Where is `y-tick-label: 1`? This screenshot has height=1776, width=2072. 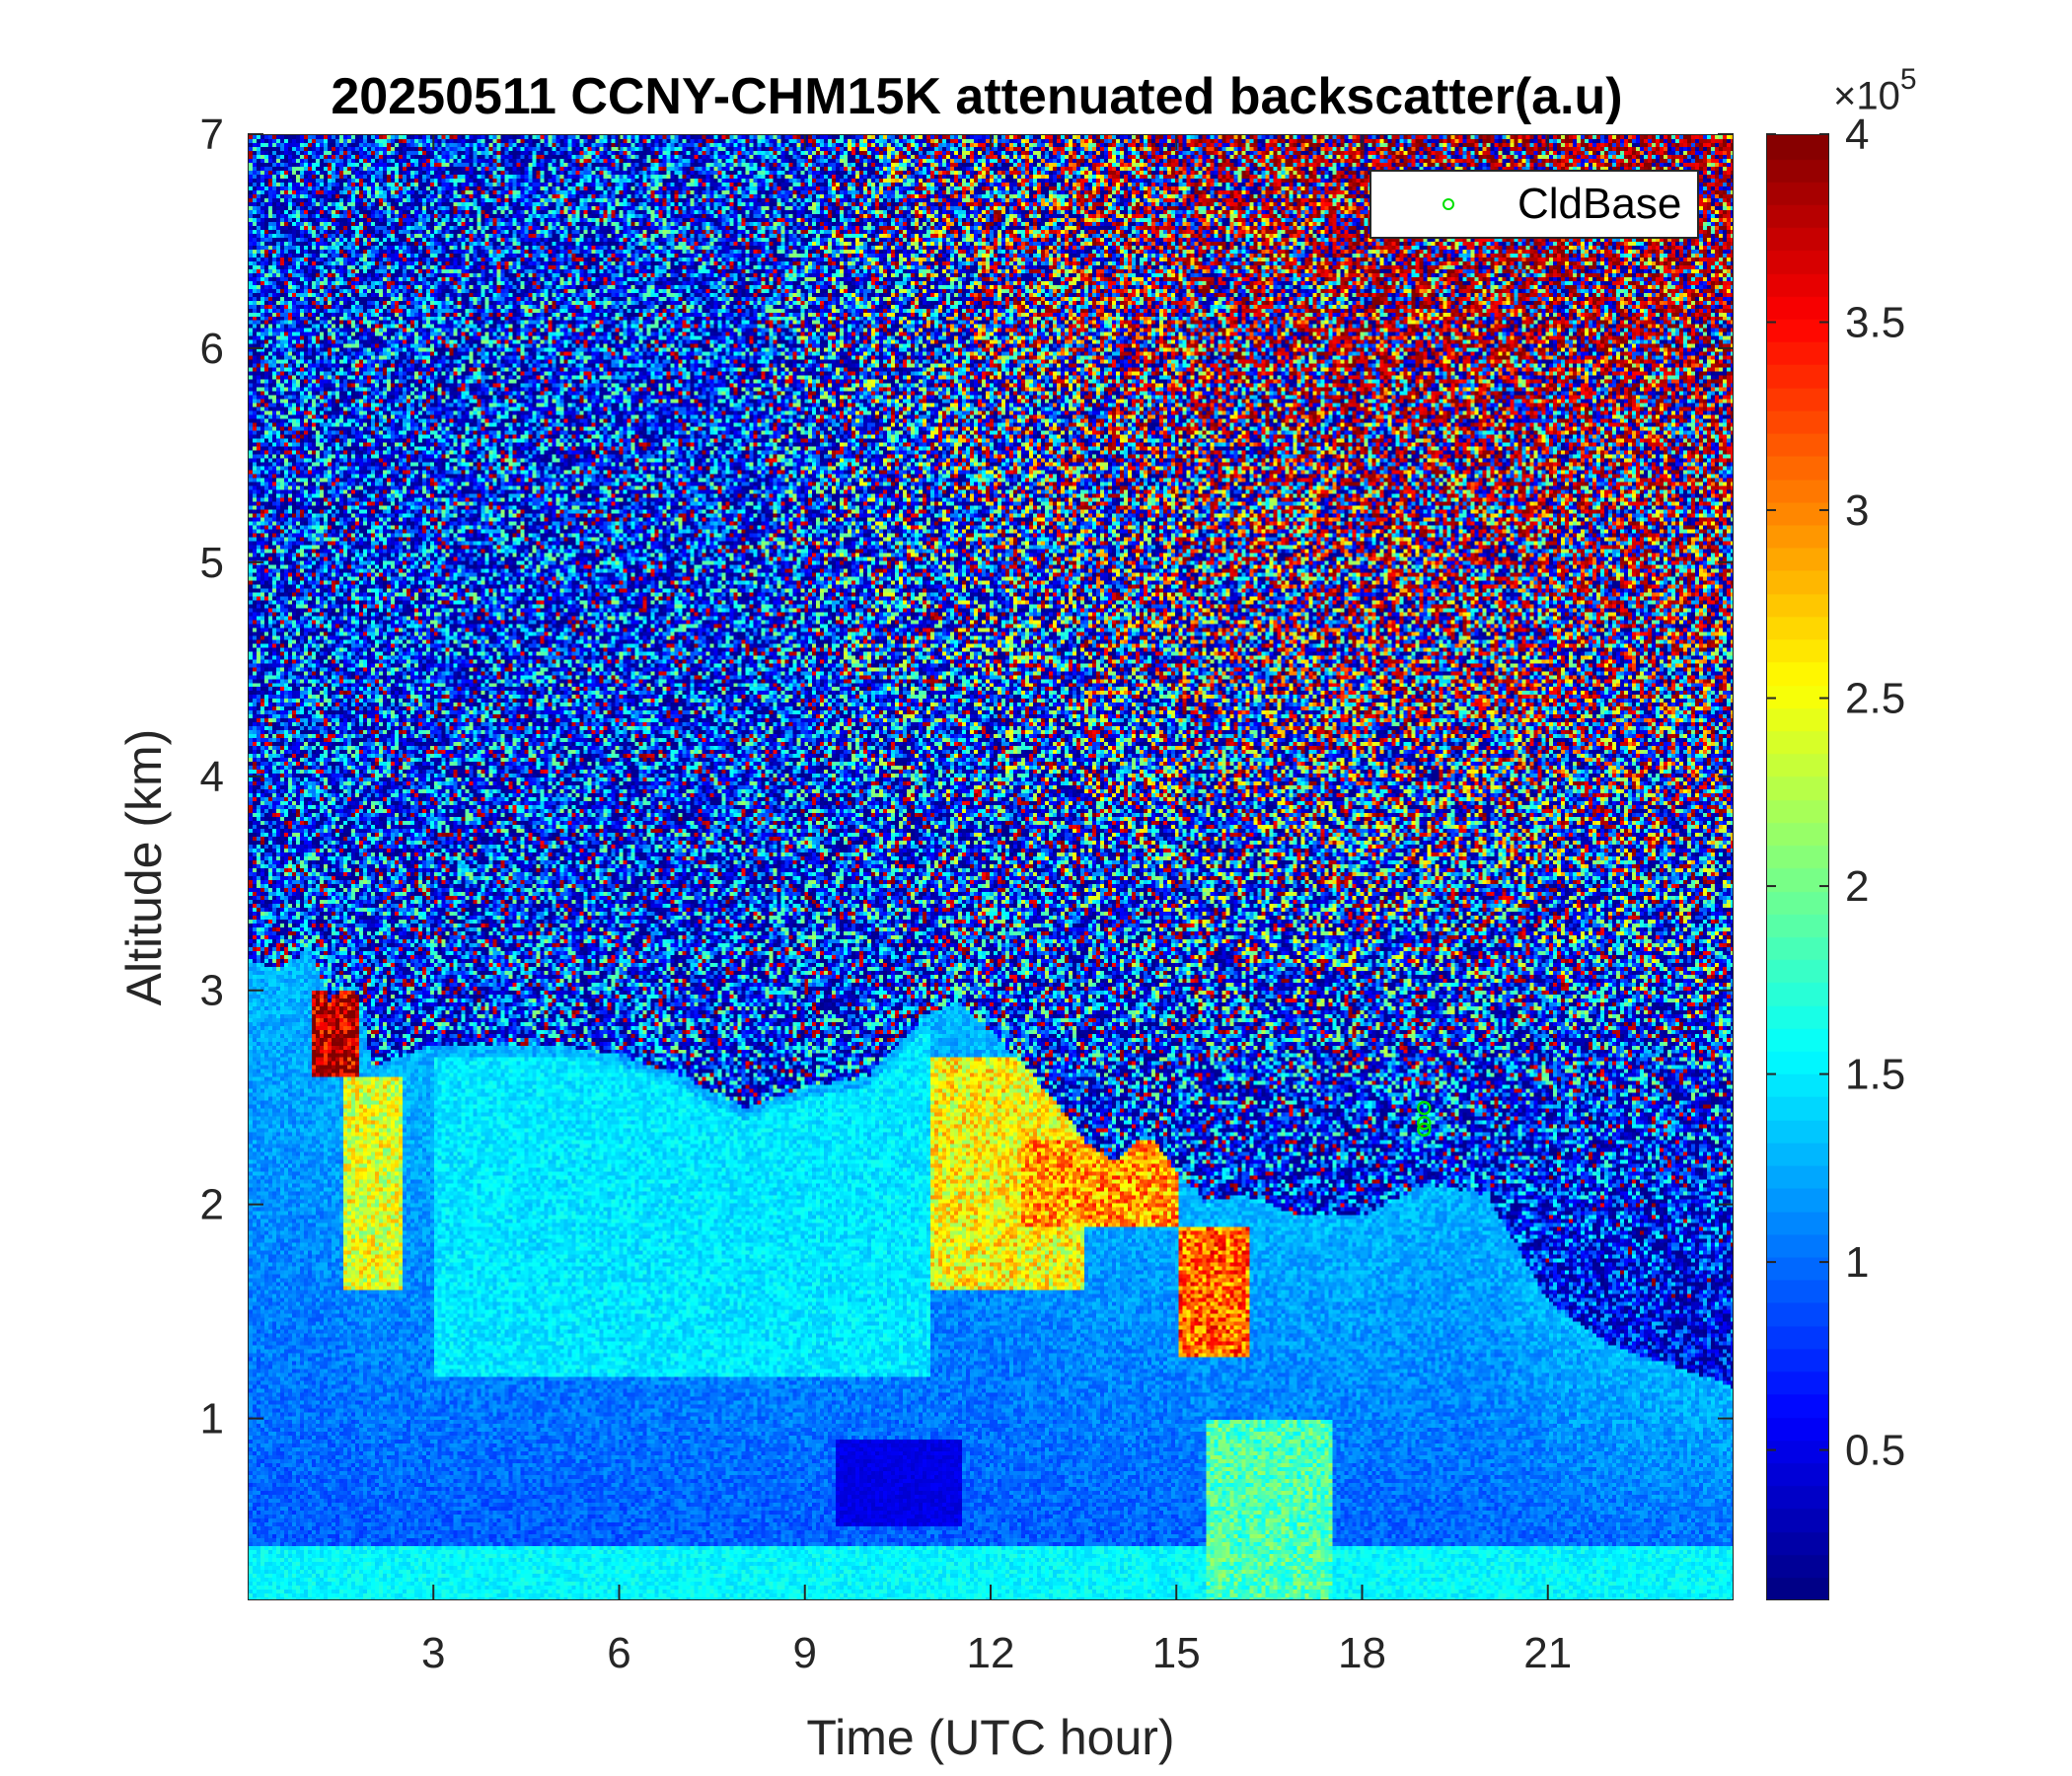
y-tick-label: 1 is located at coordinates (212, 1419).